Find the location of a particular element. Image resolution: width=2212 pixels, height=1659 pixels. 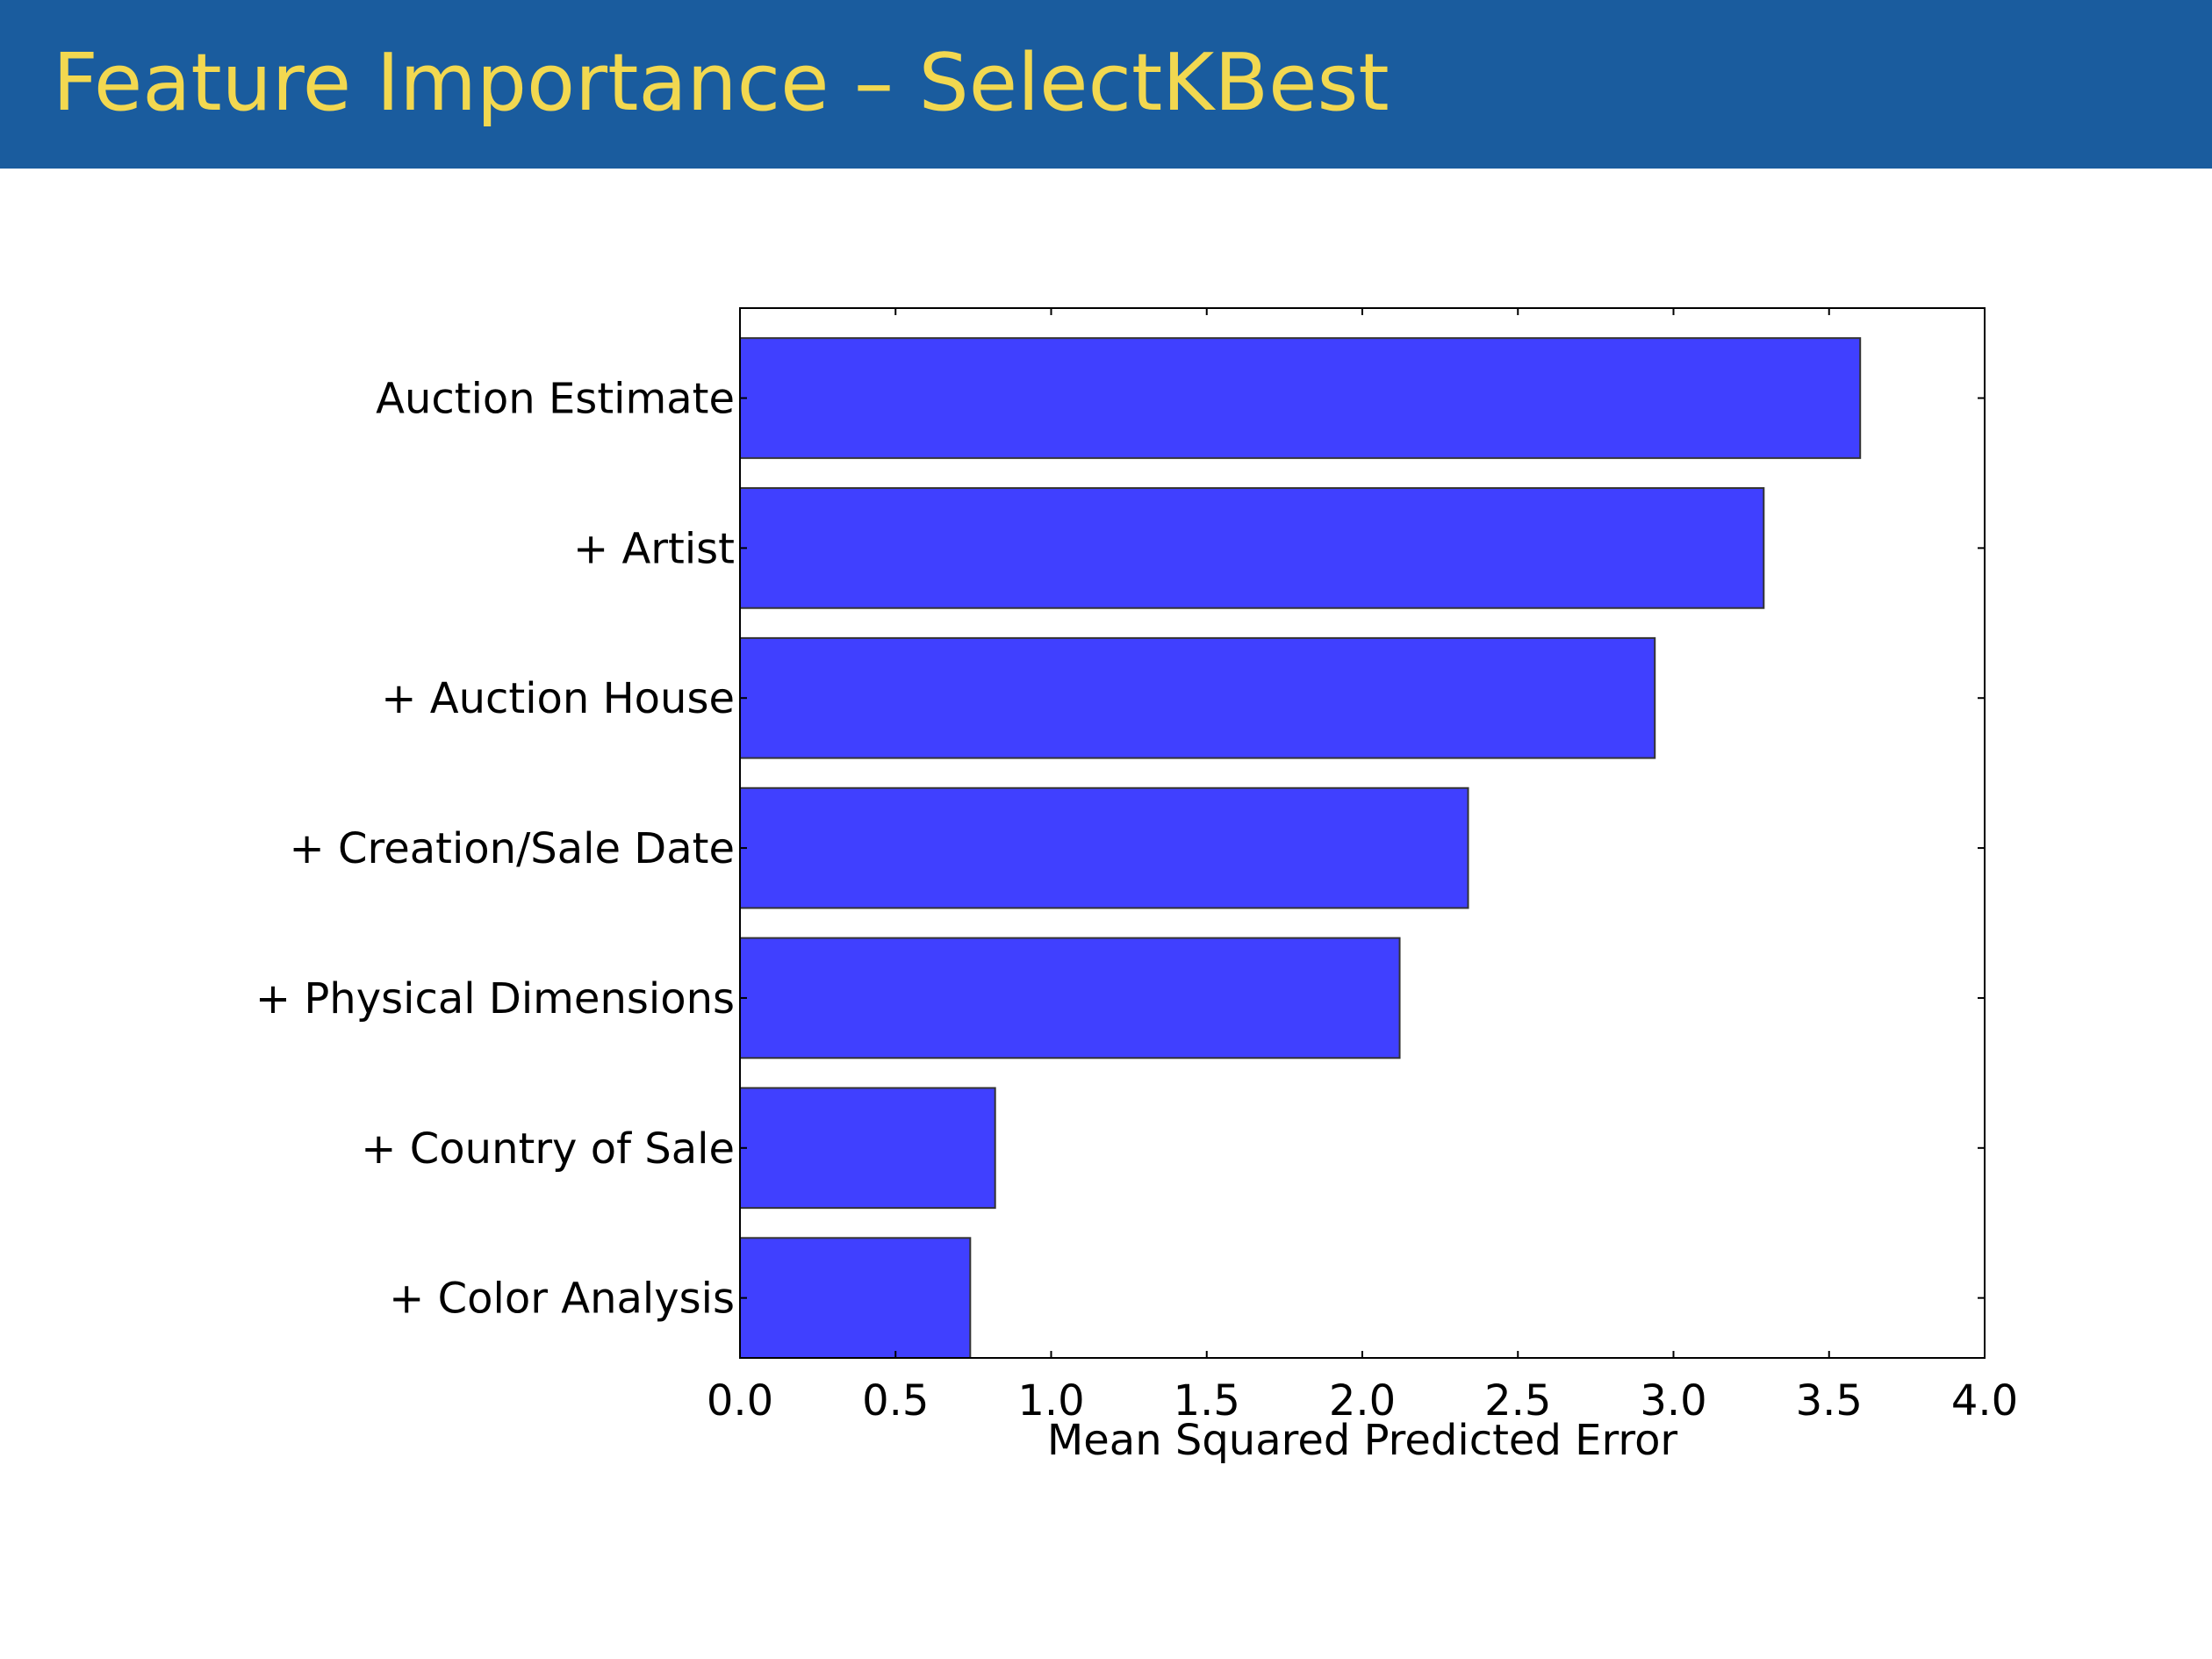

y-tick-label-6: + Color Analysis is located at coordinates (562, 1299).